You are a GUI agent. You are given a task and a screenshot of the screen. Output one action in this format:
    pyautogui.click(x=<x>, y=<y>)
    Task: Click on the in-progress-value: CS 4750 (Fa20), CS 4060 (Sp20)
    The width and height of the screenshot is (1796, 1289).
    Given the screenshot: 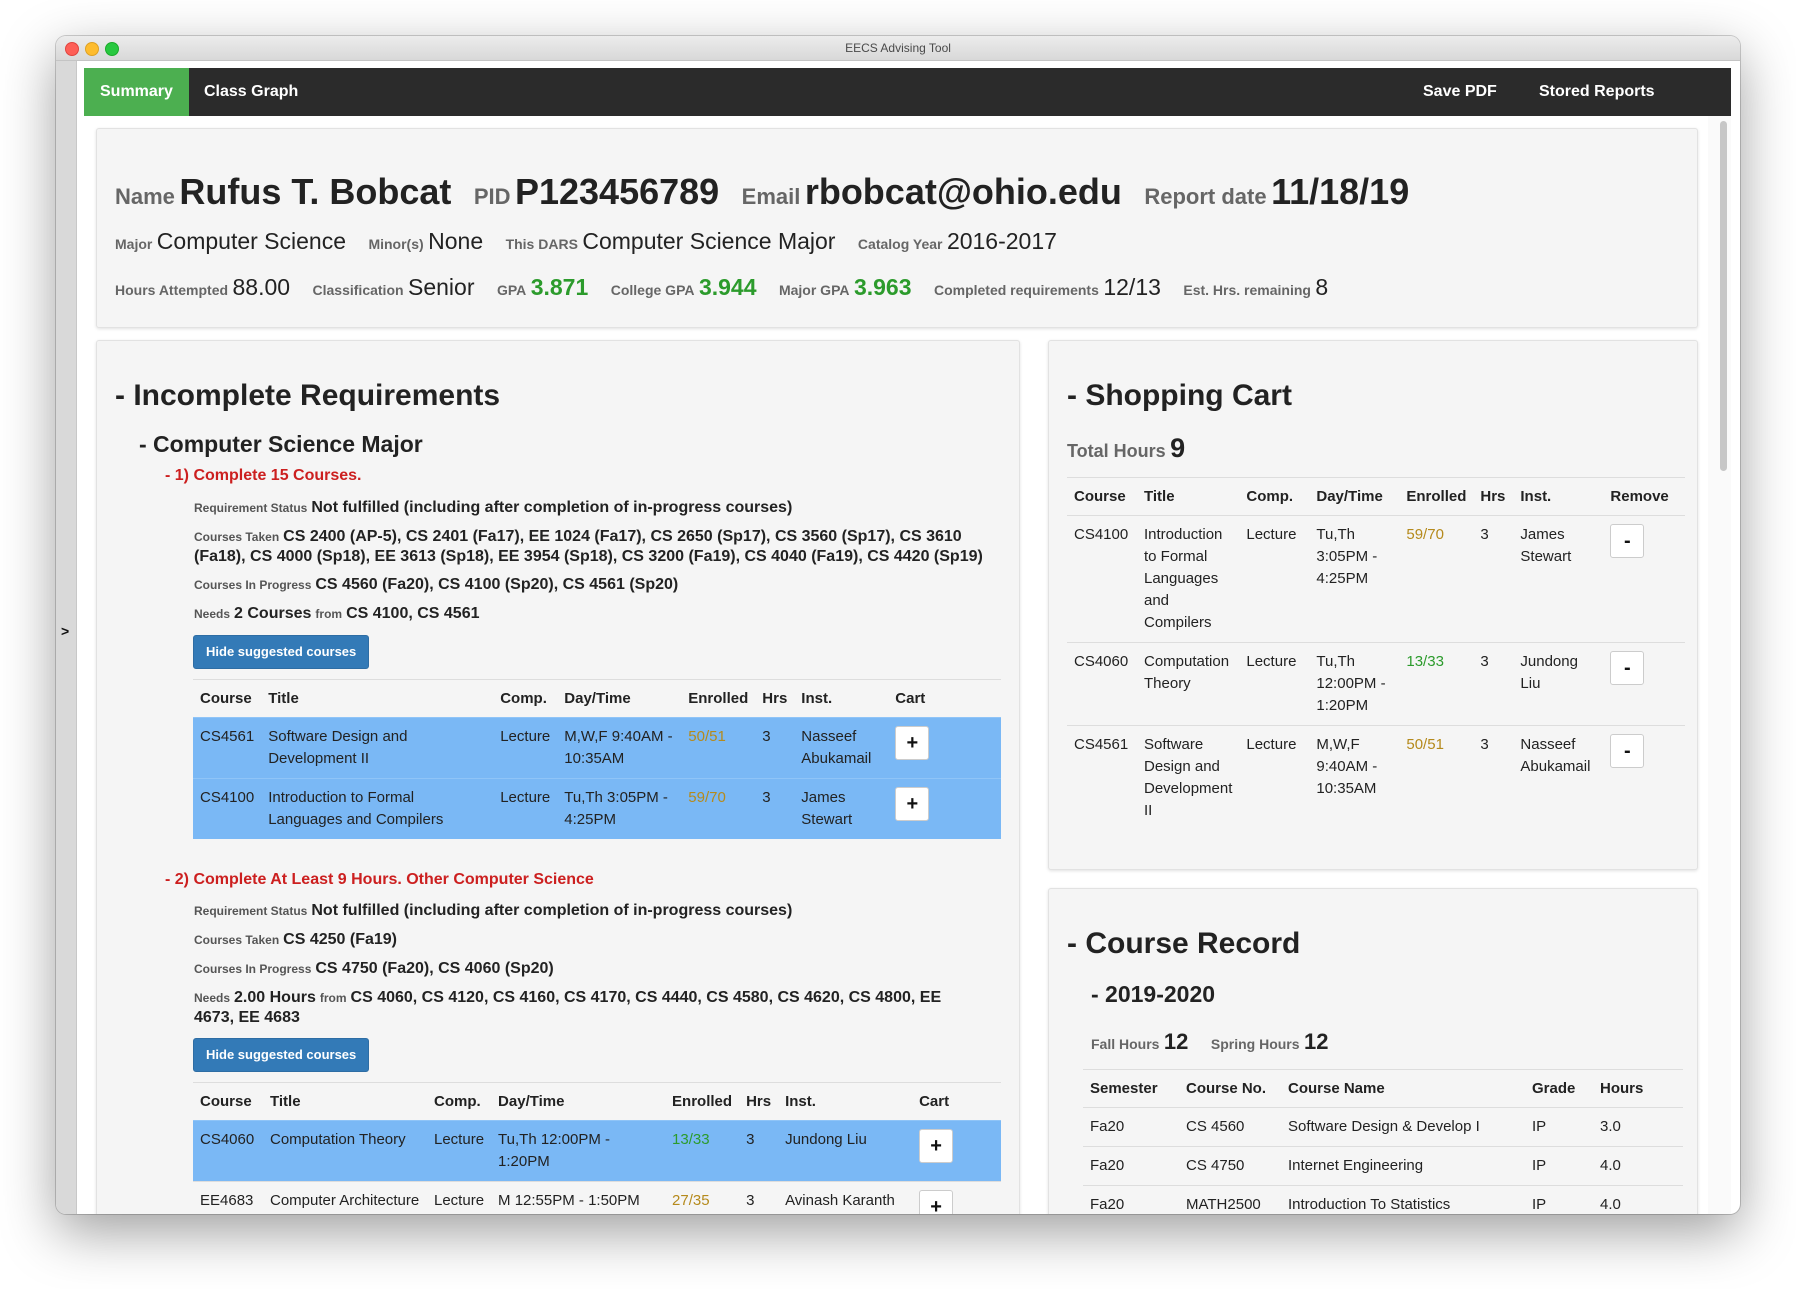 What is the action you would take?
    pyautogui.click(x=434, y=968)
    